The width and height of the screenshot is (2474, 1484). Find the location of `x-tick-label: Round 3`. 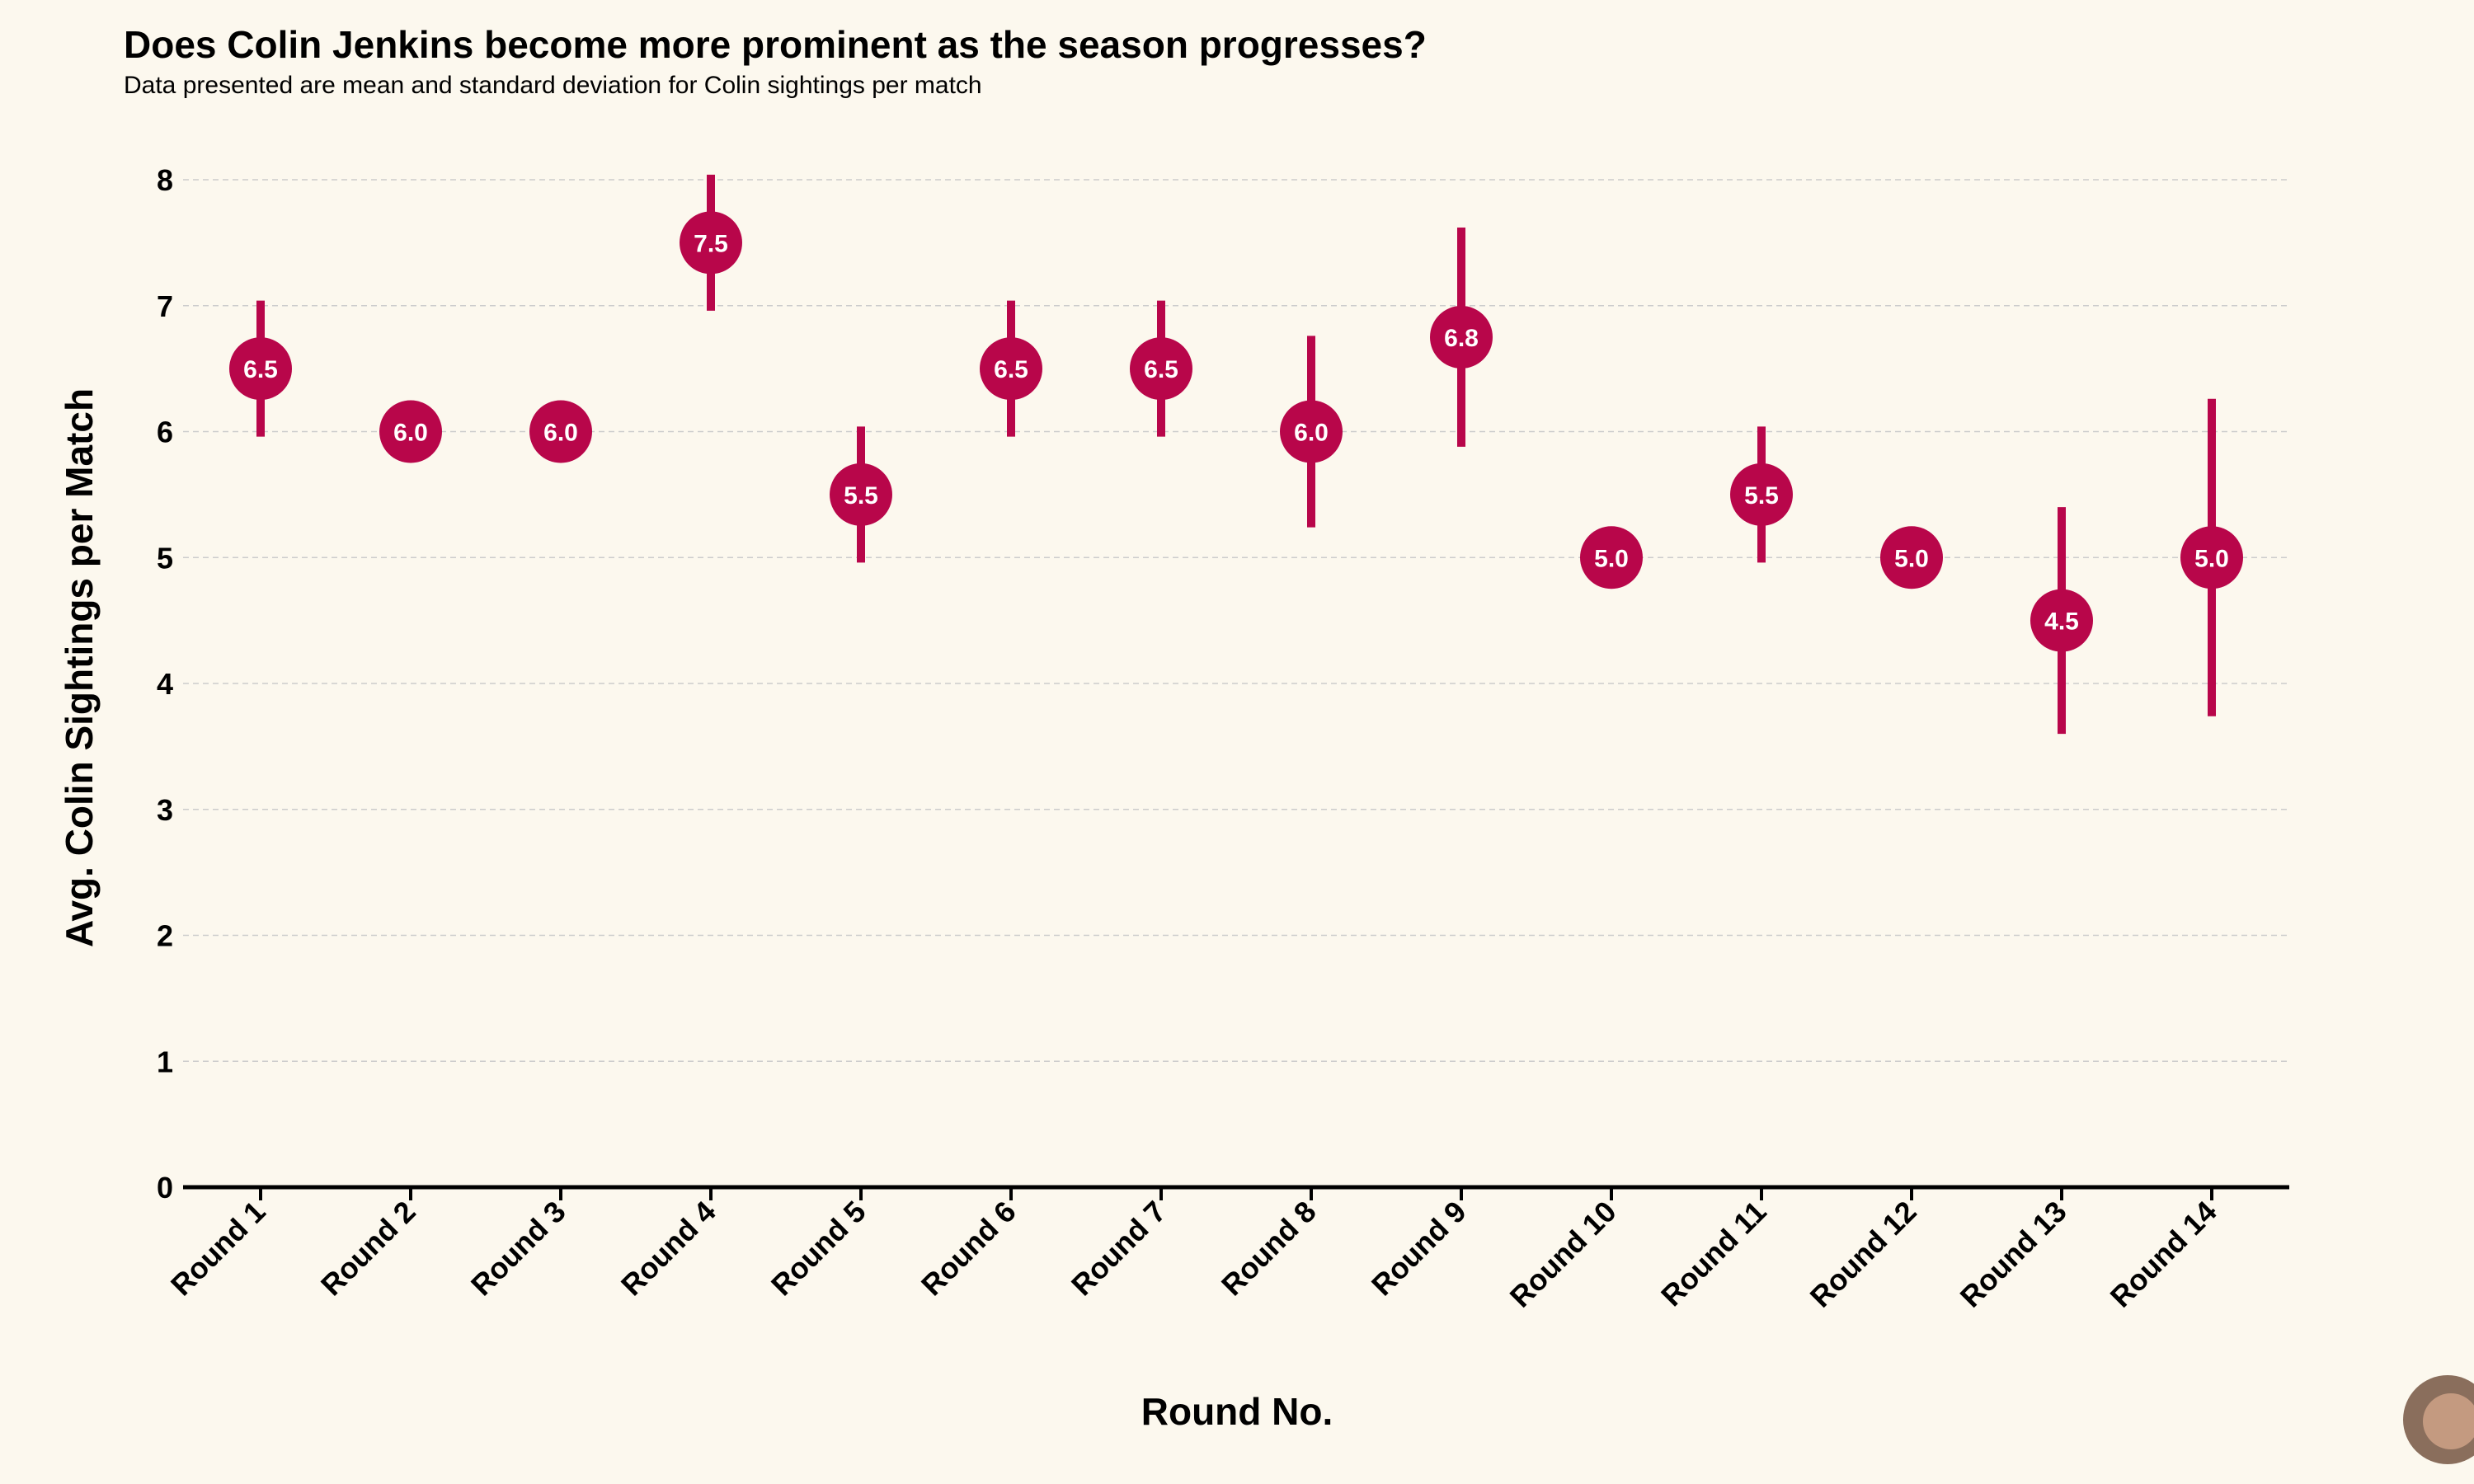

x-tick-label: Round 3 is located at coordinates (518, 1249).